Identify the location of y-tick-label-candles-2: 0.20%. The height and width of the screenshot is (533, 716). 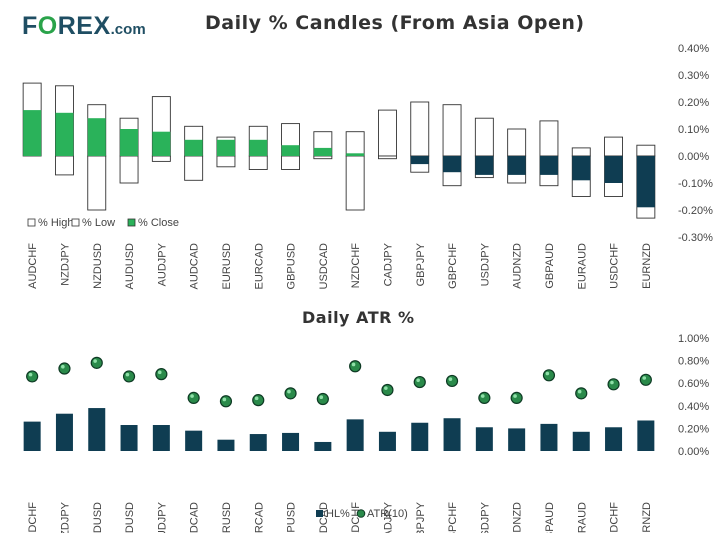
(693, 103).